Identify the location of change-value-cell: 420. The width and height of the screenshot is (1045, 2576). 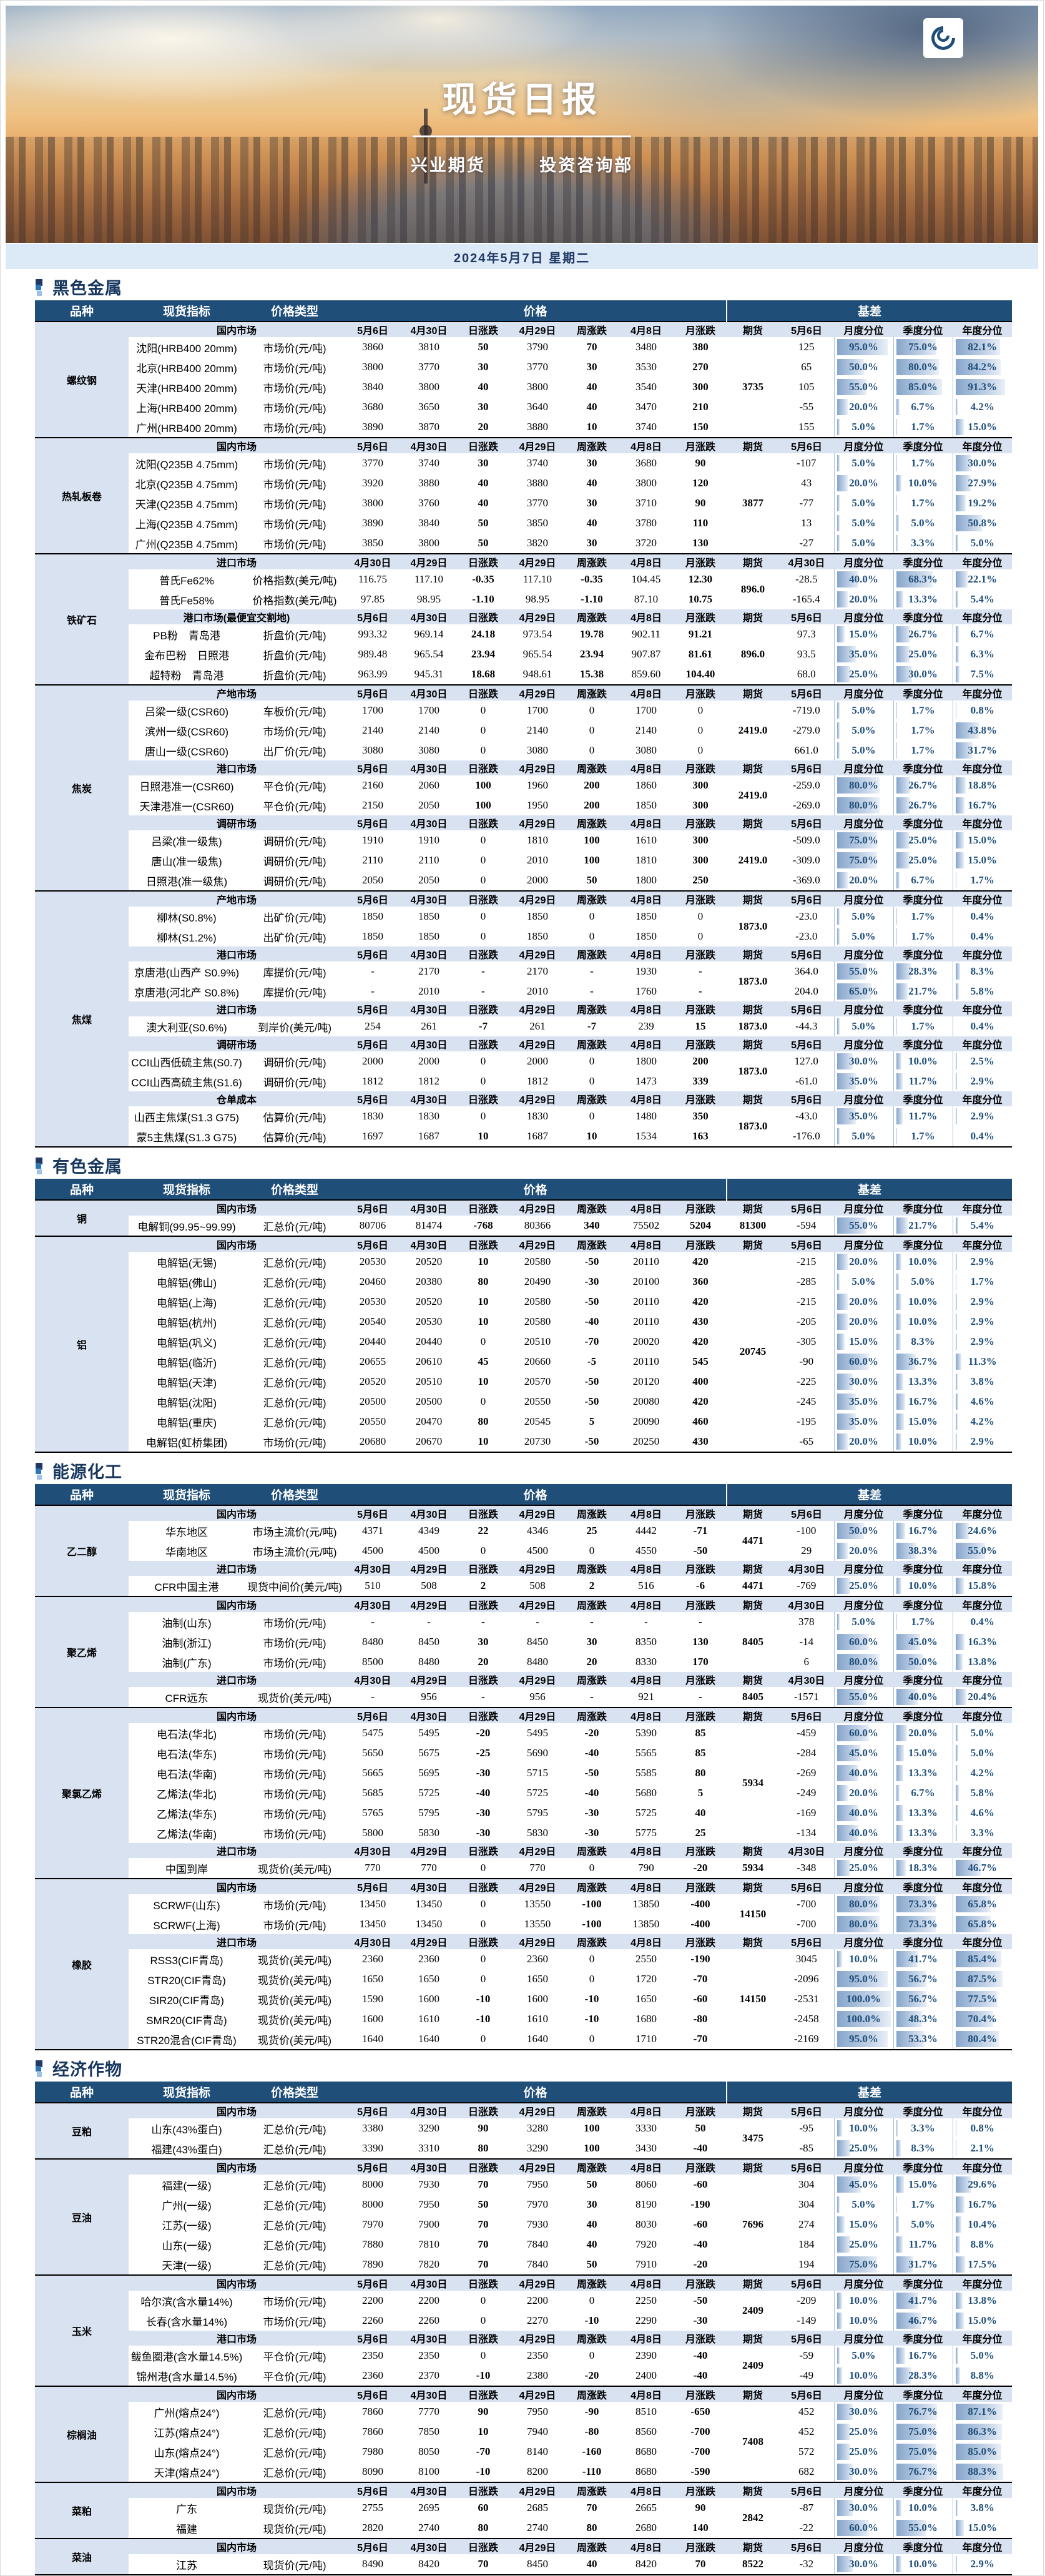
(701, 1402).